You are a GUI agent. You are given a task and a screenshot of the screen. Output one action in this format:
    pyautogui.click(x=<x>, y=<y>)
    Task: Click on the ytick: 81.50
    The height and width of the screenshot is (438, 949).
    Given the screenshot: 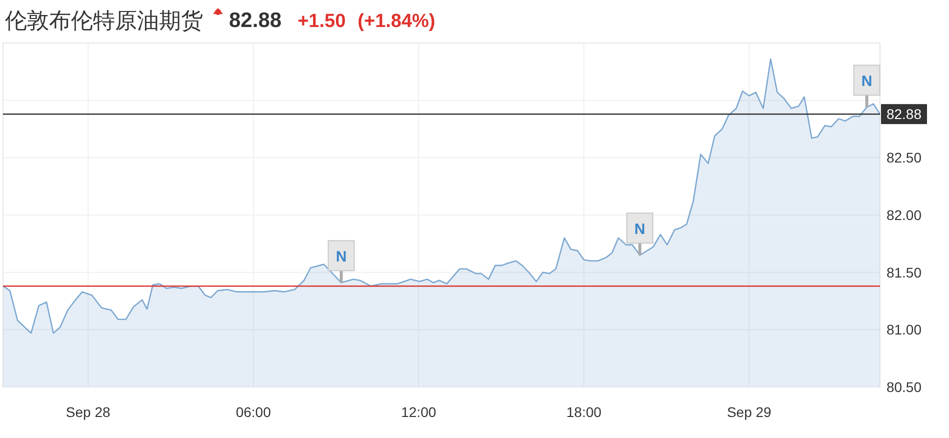 What is the action you would take?
    pyautogui.click(x=904, y=272)
    